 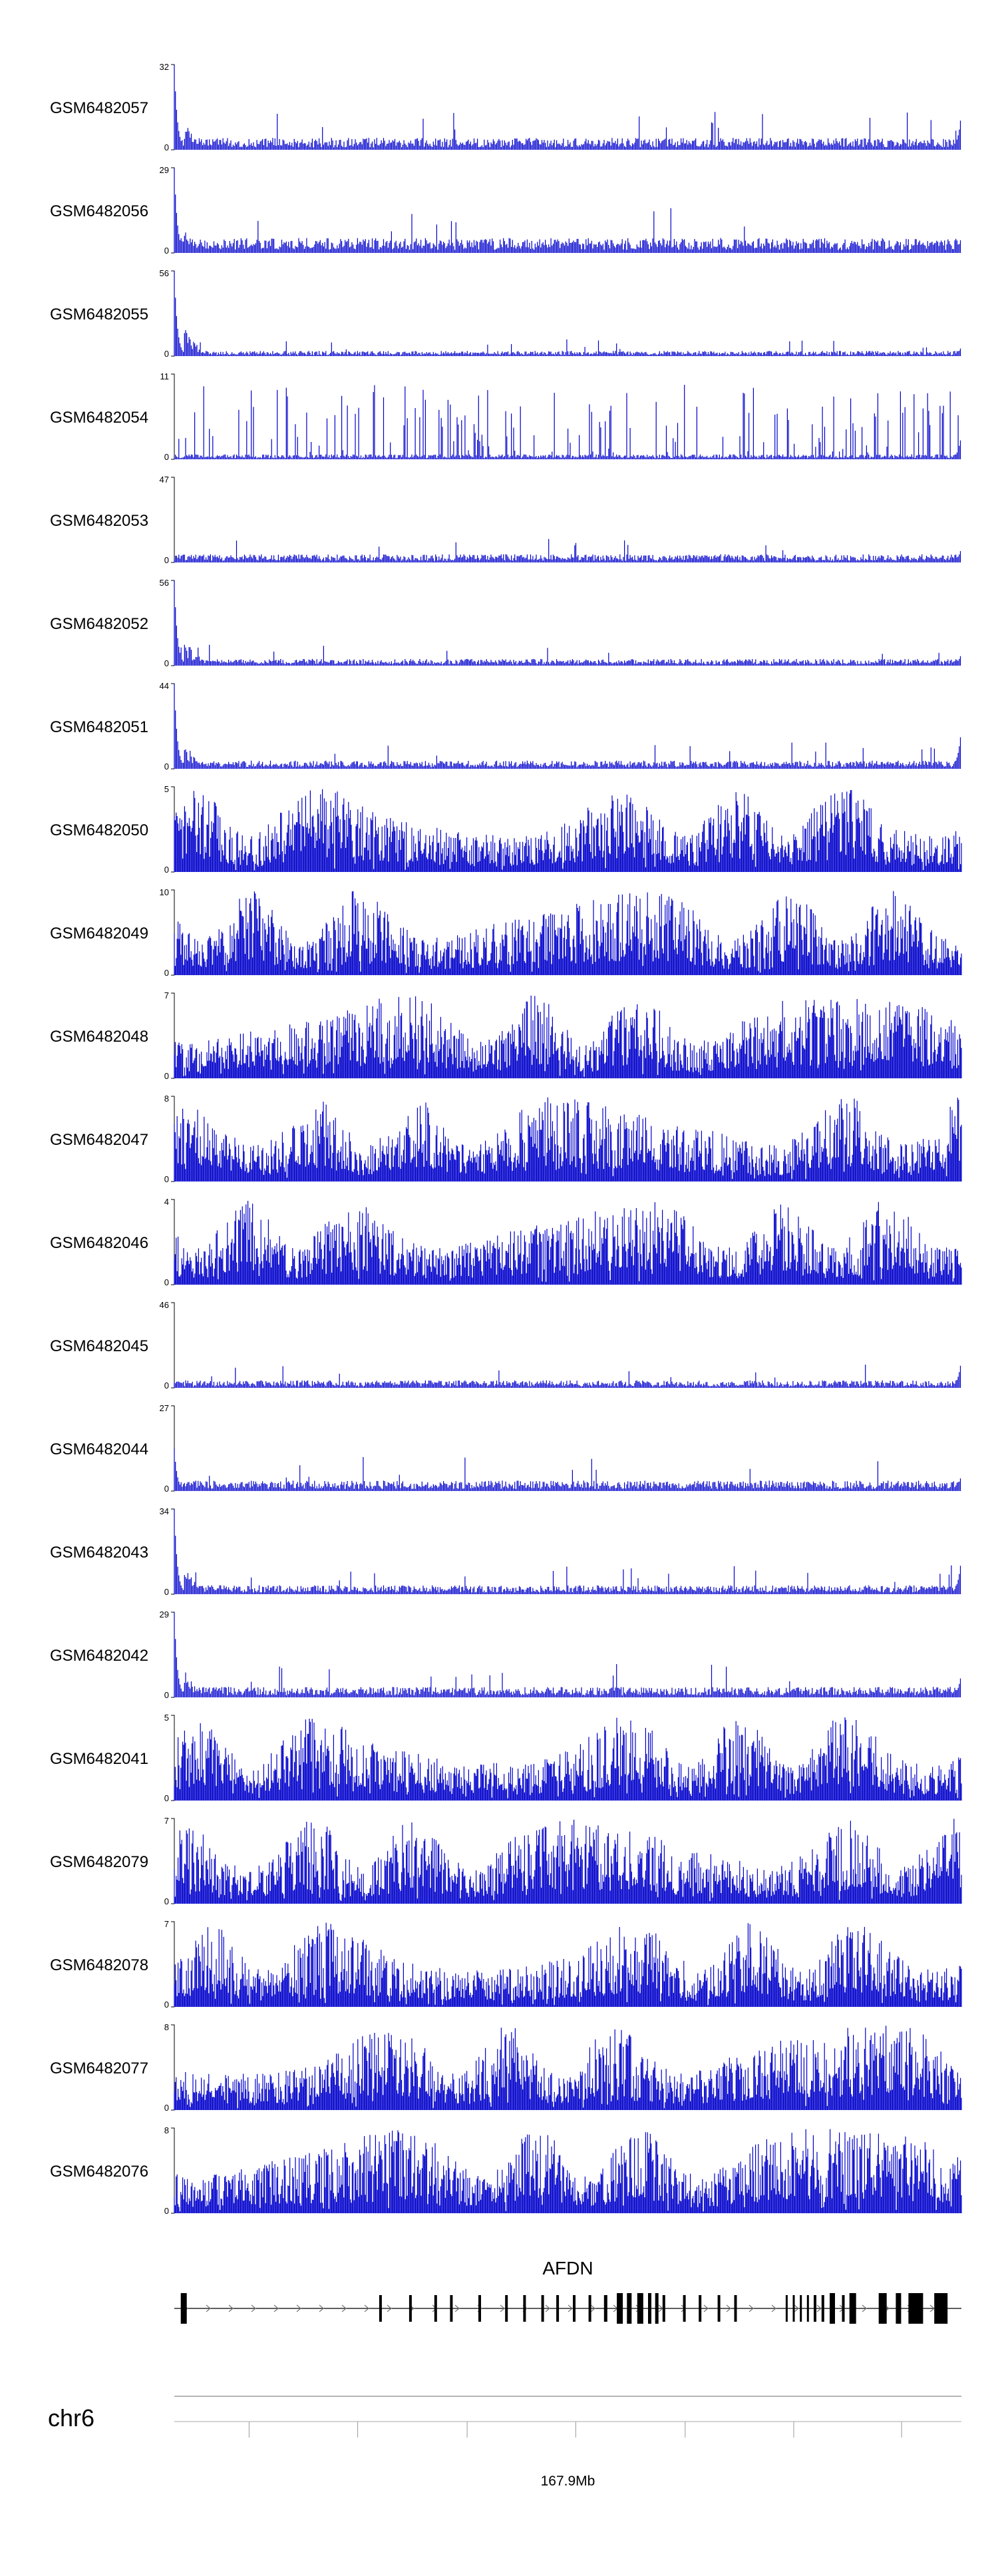 I want to click on track-row-GSM6482052: GSM6482052 56 0, so click(x=499, y=630).